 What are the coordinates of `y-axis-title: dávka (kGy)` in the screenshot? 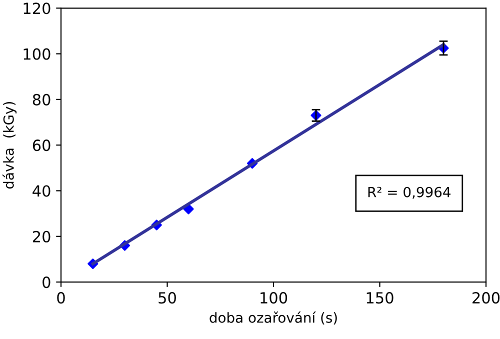 It's located at (9, 145).